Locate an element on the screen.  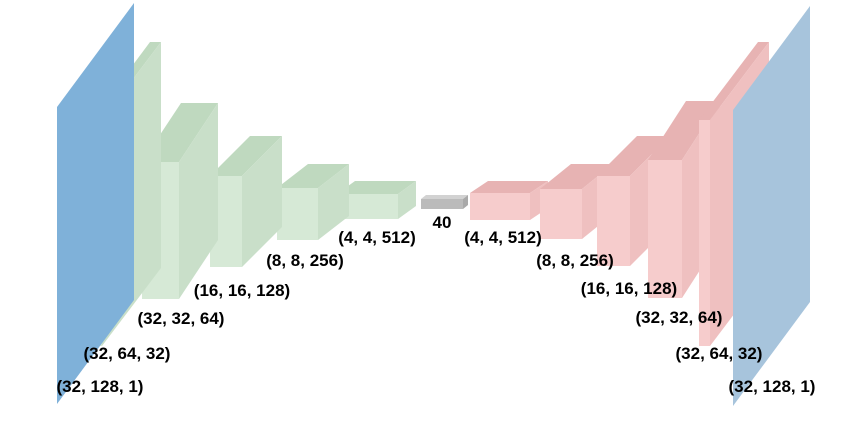
decoder-label-2: (8, 8, 256) is located at coordinates (575, 260).